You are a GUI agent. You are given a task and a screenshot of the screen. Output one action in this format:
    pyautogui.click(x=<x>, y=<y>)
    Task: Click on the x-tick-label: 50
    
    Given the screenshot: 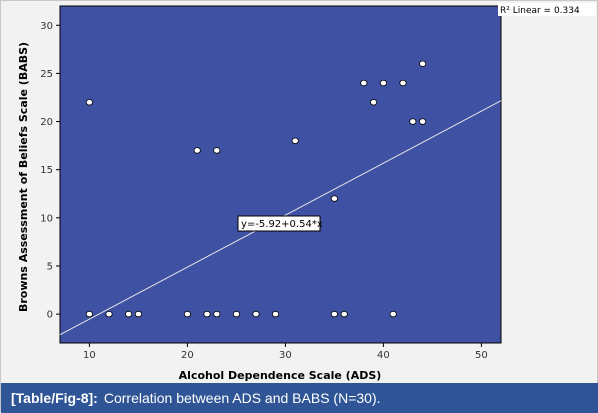 What is the action you would take?
    pyautogui.click(x=481, y=355)
    